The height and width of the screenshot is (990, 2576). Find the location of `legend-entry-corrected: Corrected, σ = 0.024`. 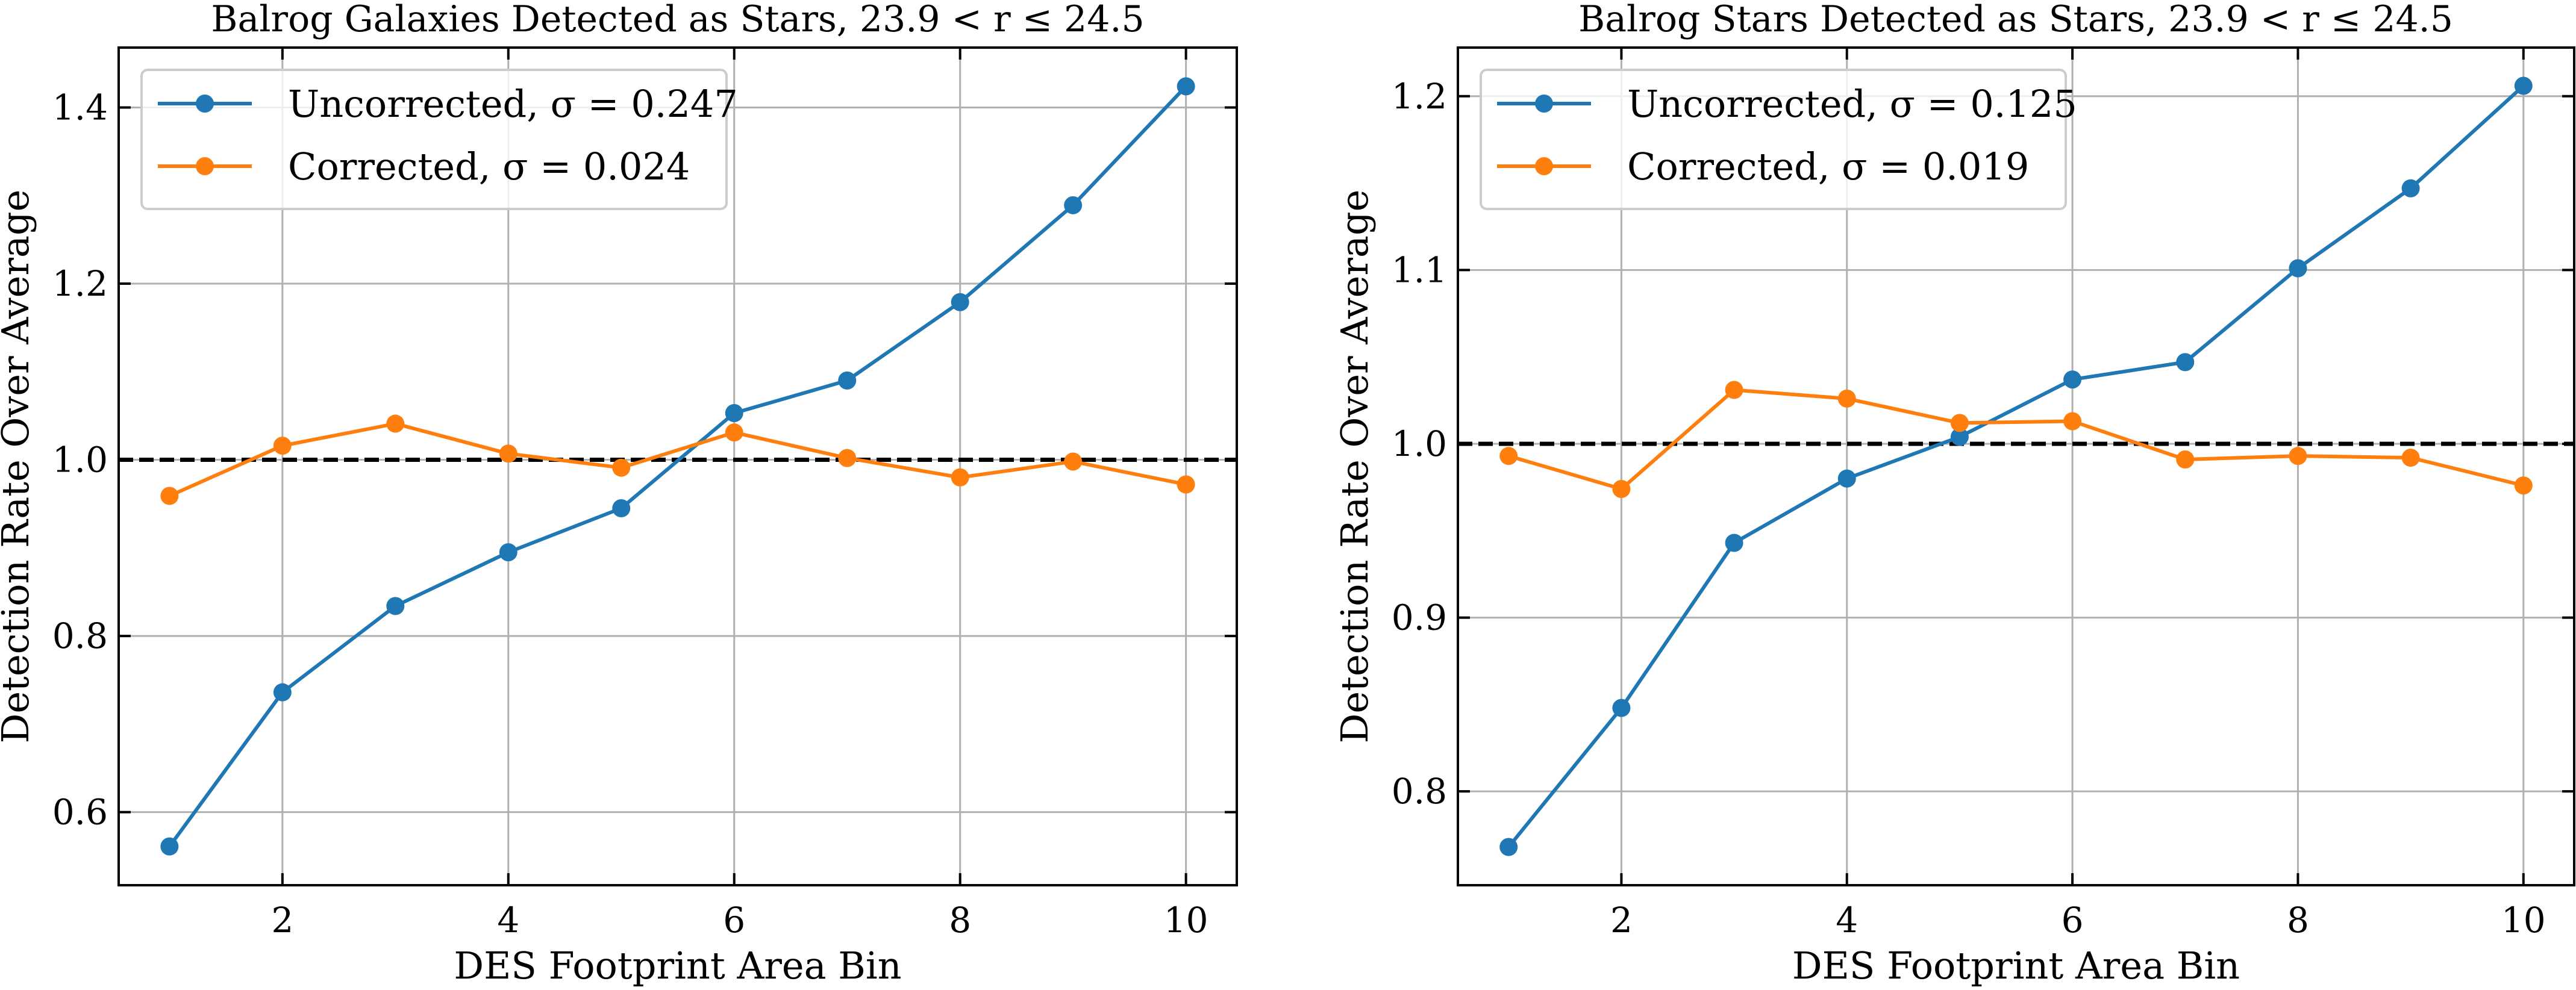

legend-entry-corrected: Corrected, σ = 0.024 is located at coordinates (424, 166).